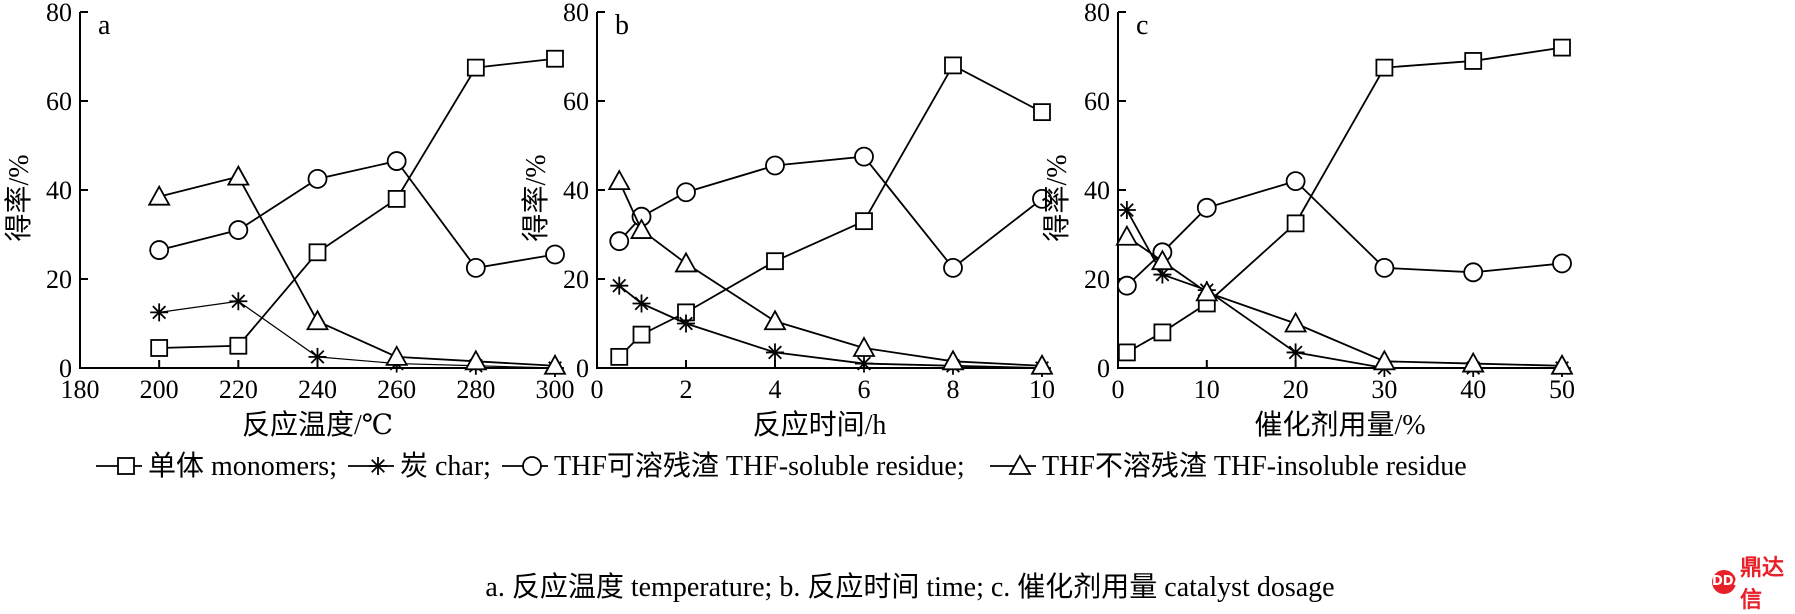  Describe the element at coordinates (1473, 389) in the screenshot. I see `x-tick-label: 40` at that location.